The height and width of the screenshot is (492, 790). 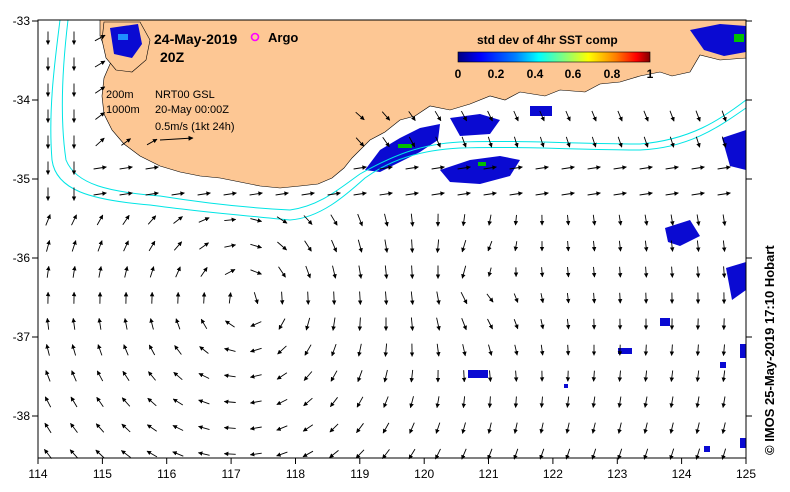 I want to click on svg-text: 0.2, so click(x=496, y=74).